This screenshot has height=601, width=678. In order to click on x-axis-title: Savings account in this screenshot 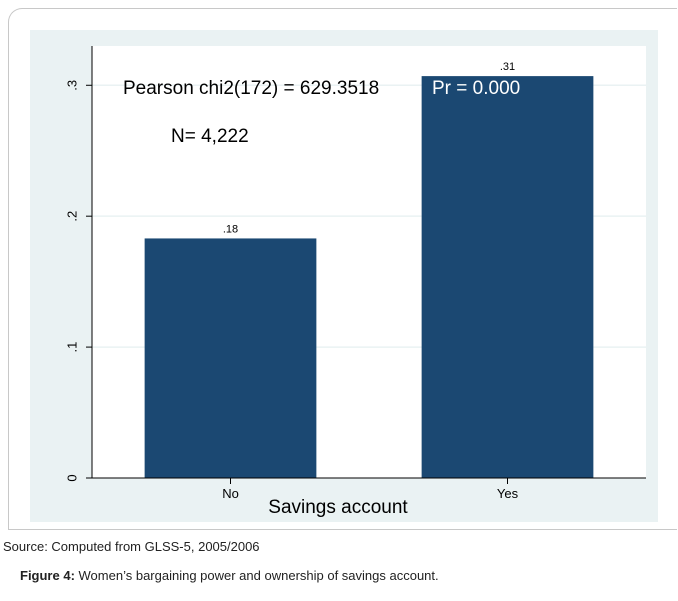, I will do `click(338, 507)`.